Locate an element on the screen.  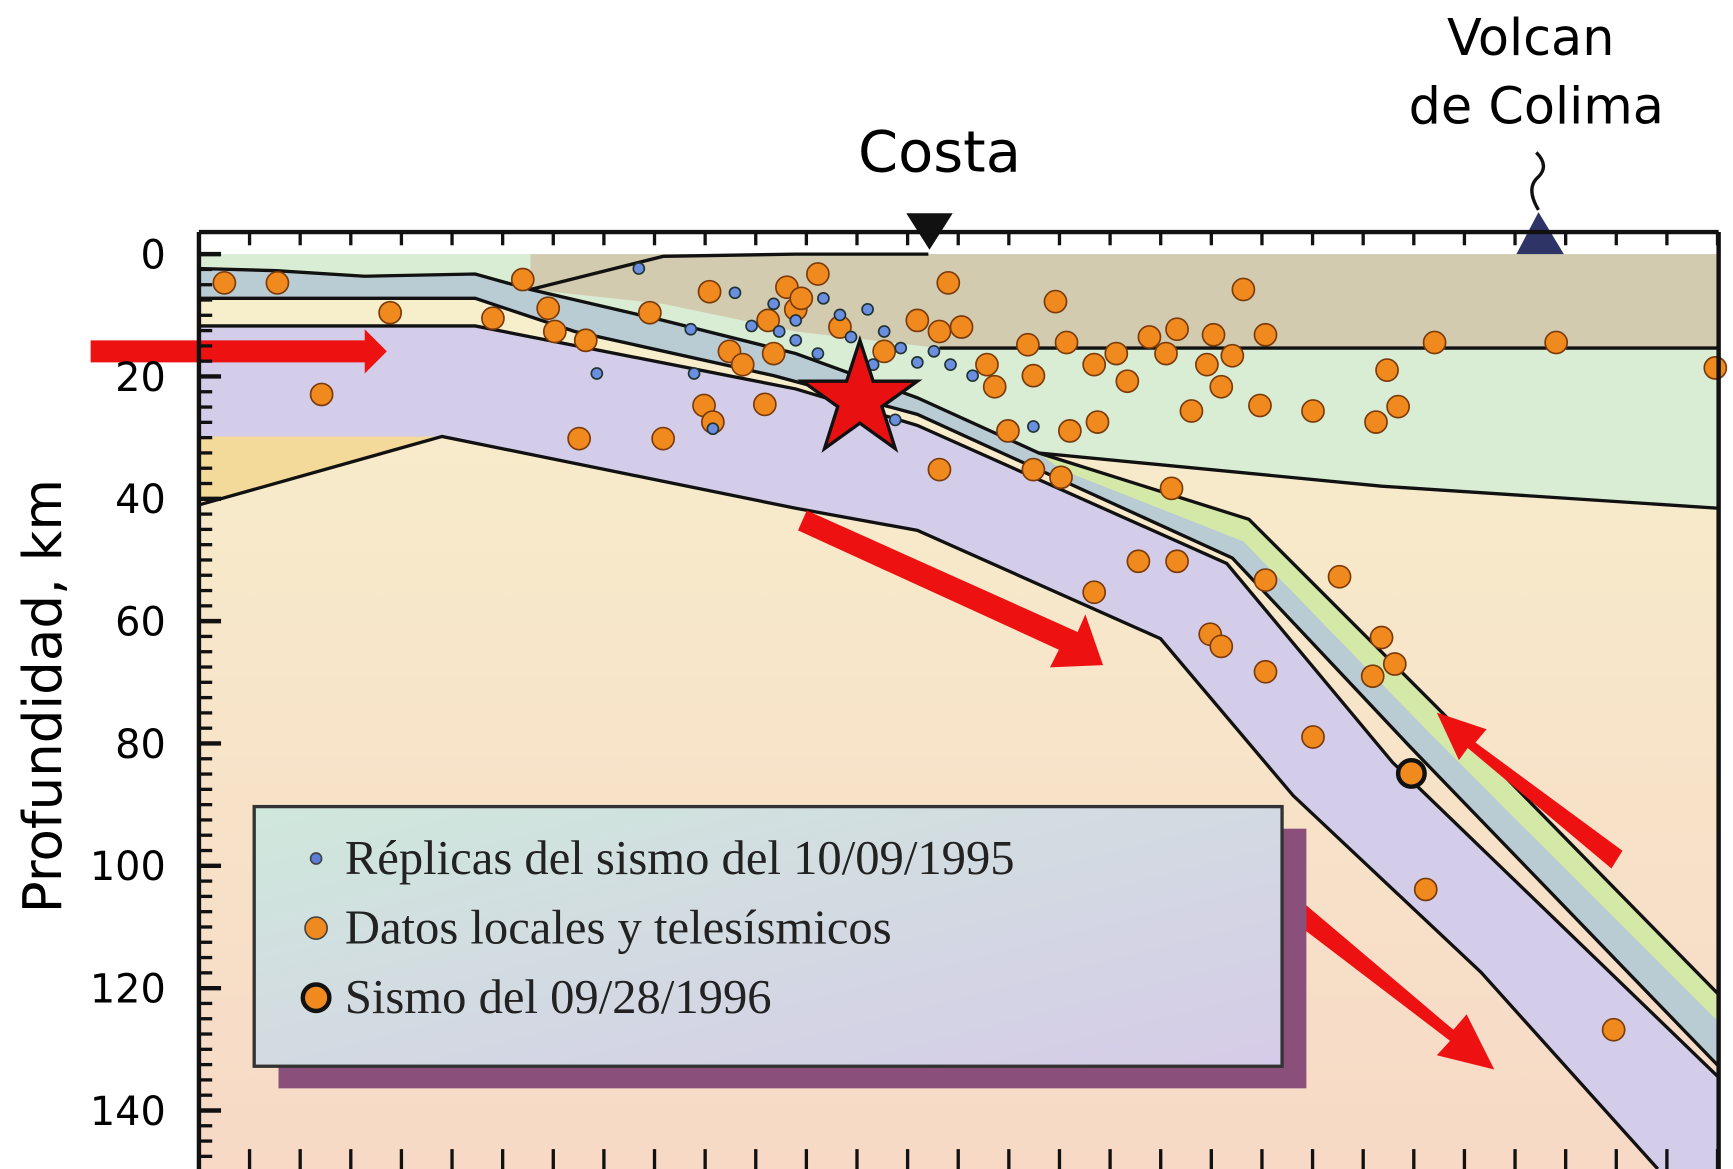
y-tick-label: 100 is located at coordinates (128, 867).